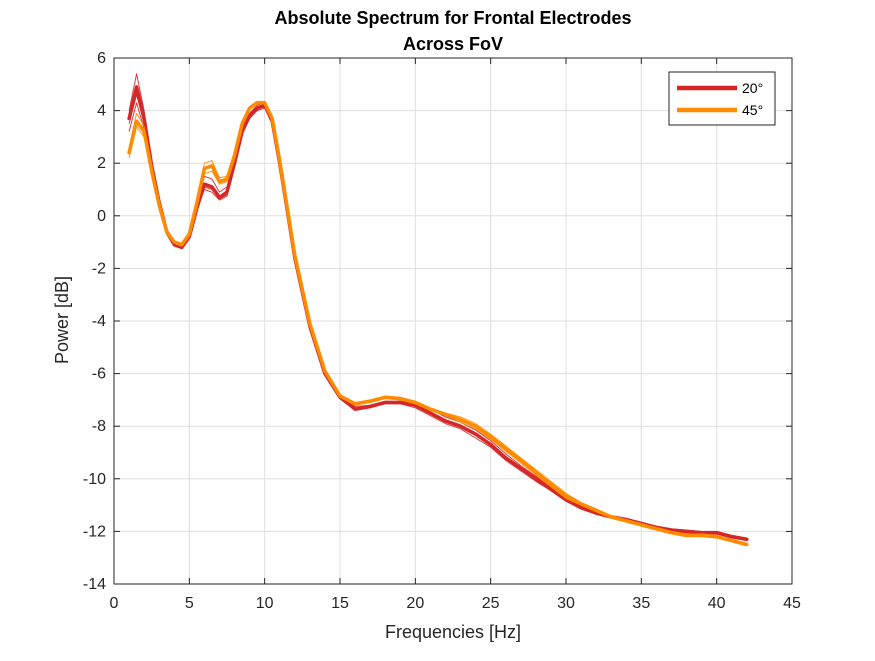 This screenshot has height=661, width=875. What do you see at coordinates (717, 603) in the screenshot?
I see `x-tick-label: 40` at bounding box center [717, 603].